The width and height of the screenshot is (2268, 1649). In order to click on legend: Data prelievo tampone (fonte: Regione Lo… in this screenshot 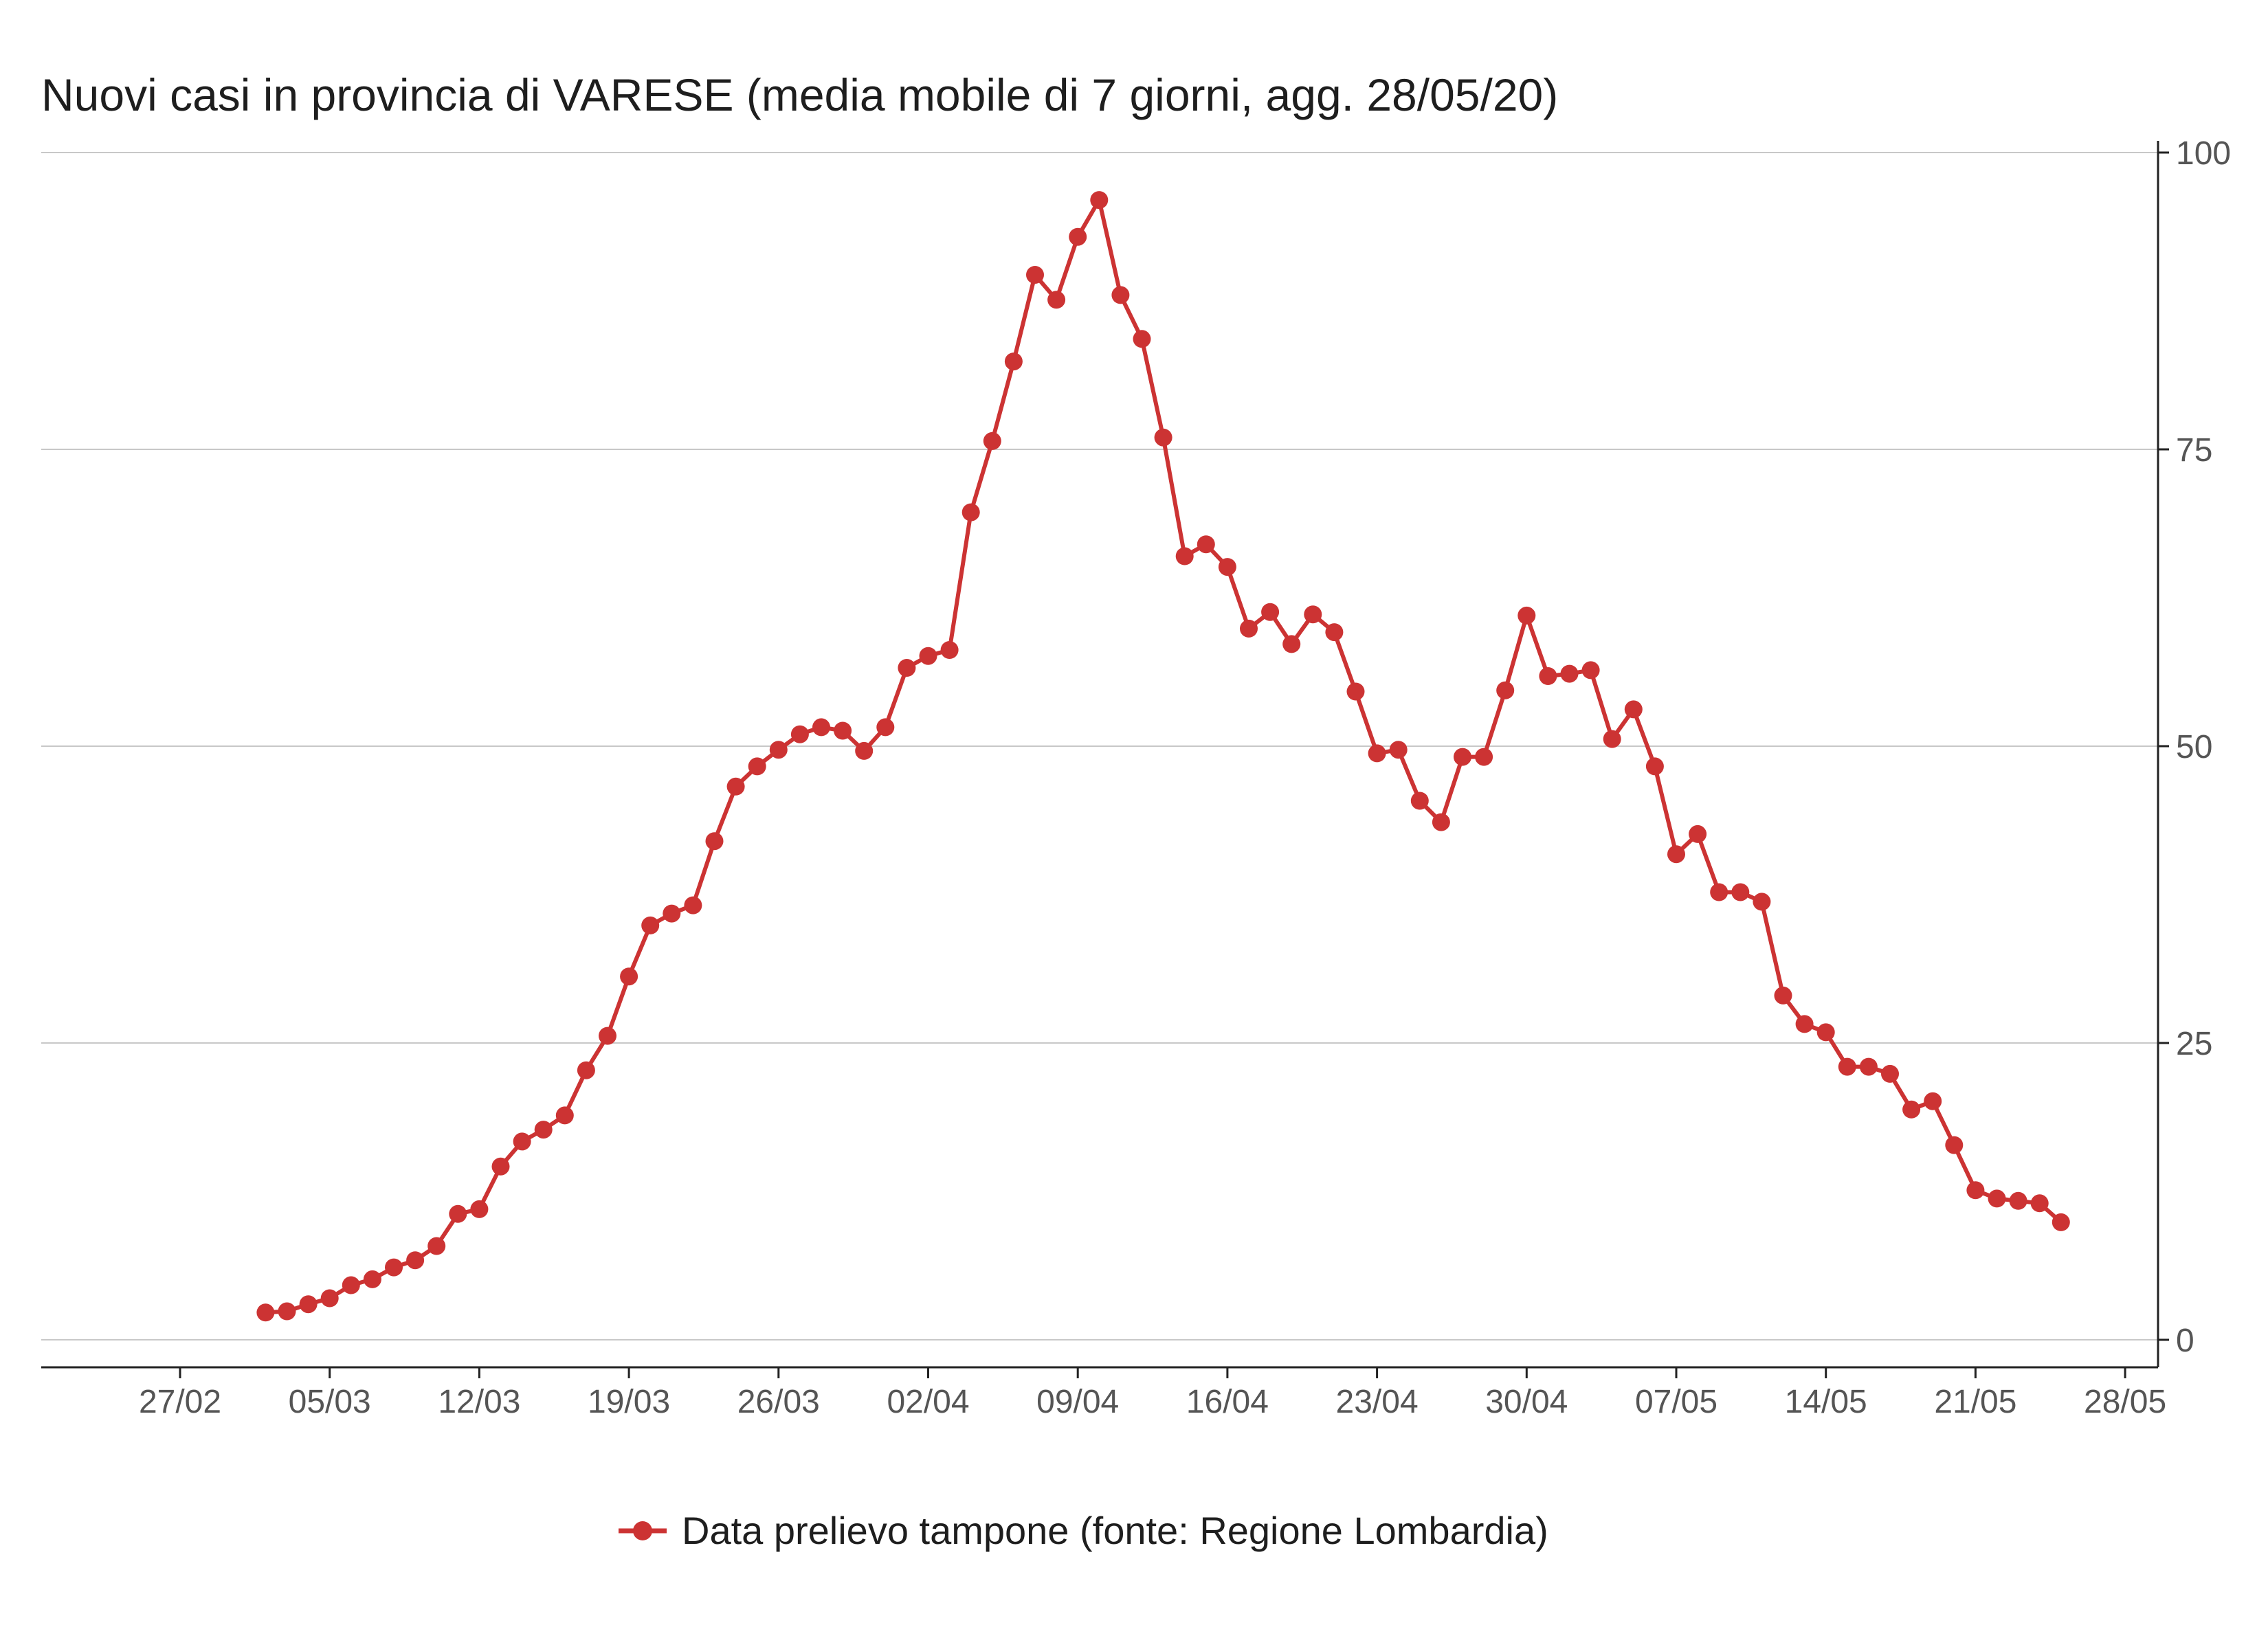, I will do `click(1083, 1530)`.